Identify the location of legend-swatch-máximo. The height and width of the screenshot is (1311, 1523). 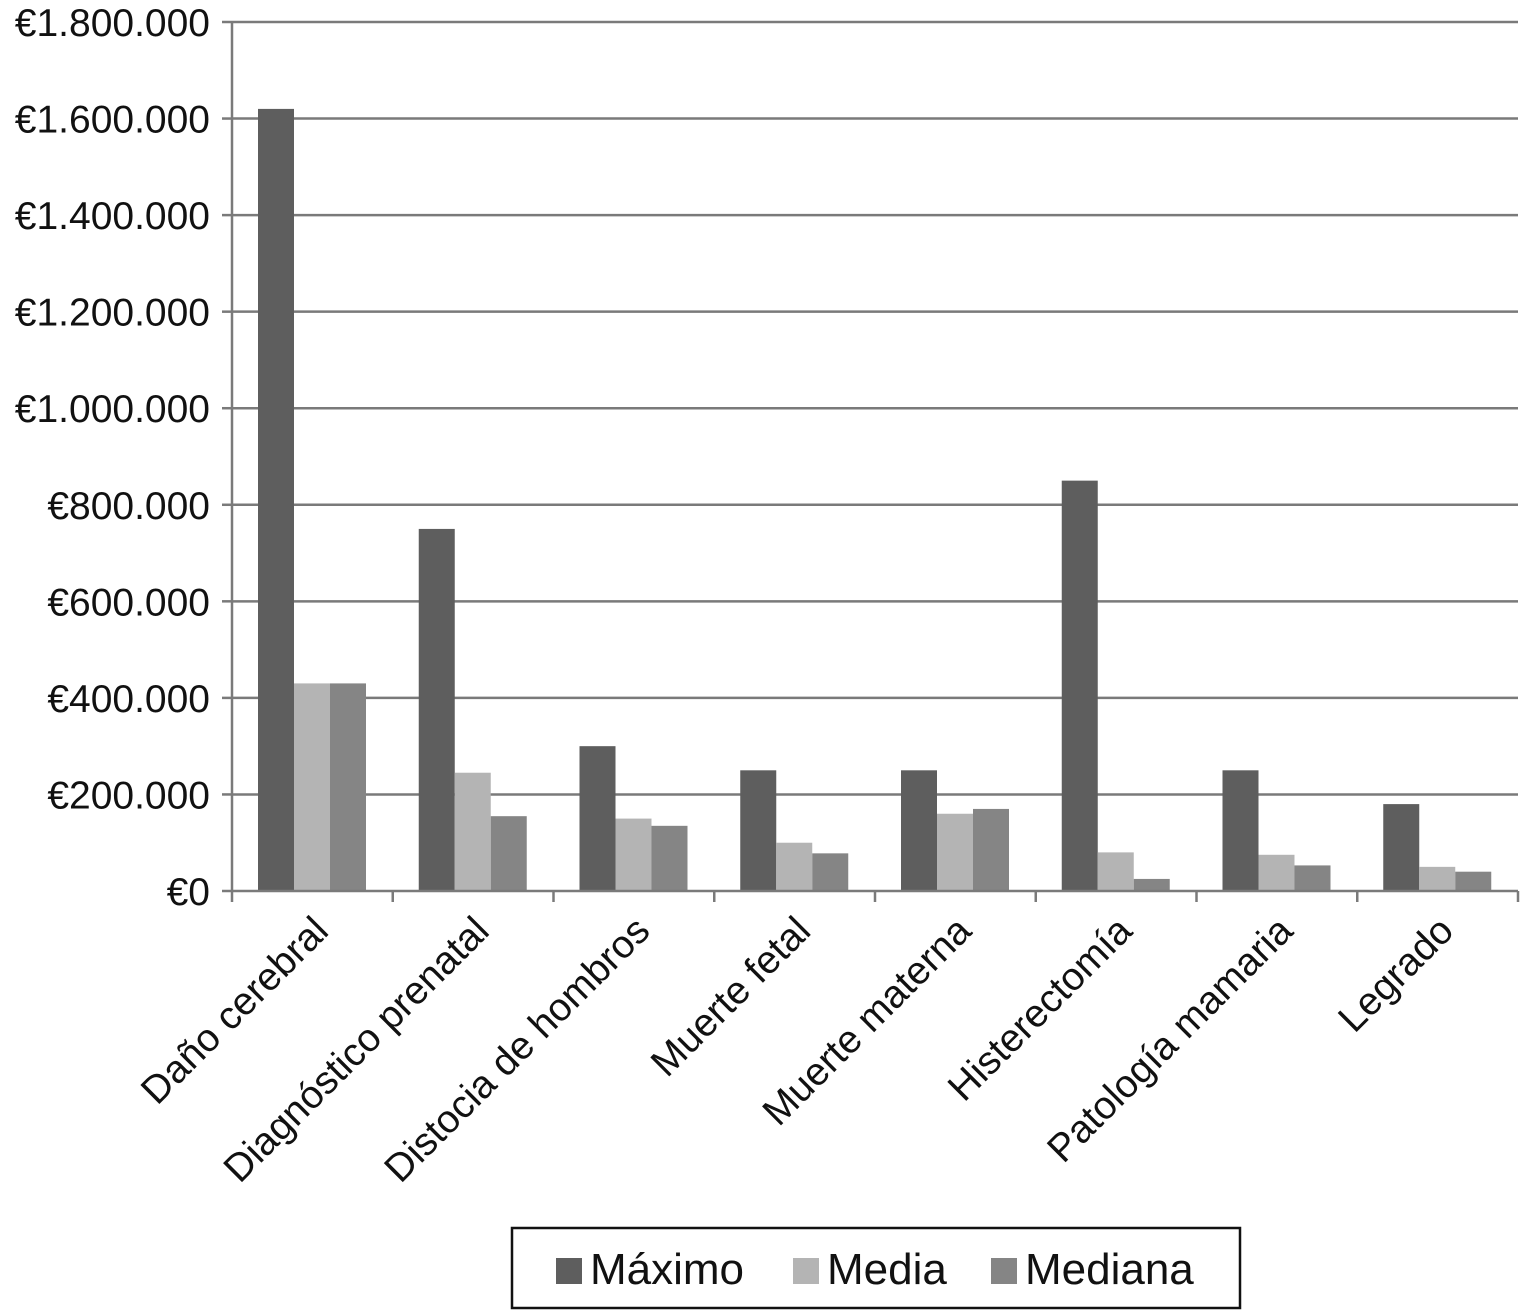
(569, 1271).